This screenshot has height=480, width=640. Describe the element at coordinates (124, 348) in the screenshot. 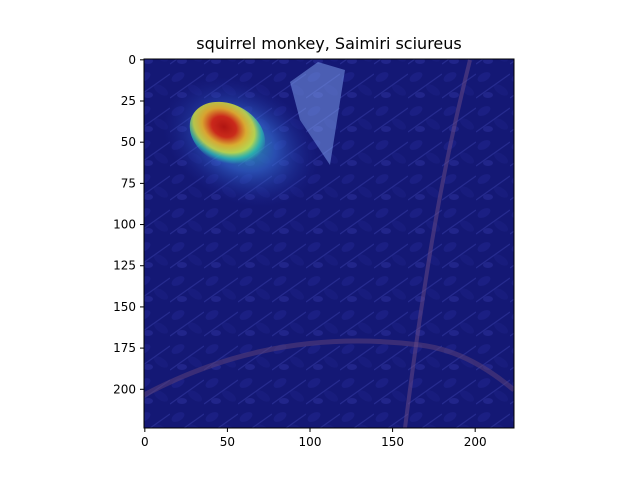

I see `y-tick-label: 175` at that location.